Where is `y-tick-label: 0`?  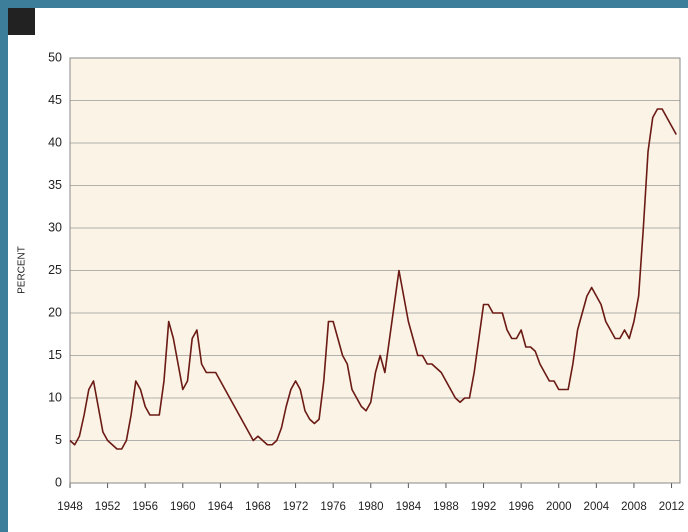
y-tick-label: 0 is located at coordinates (58, 482).